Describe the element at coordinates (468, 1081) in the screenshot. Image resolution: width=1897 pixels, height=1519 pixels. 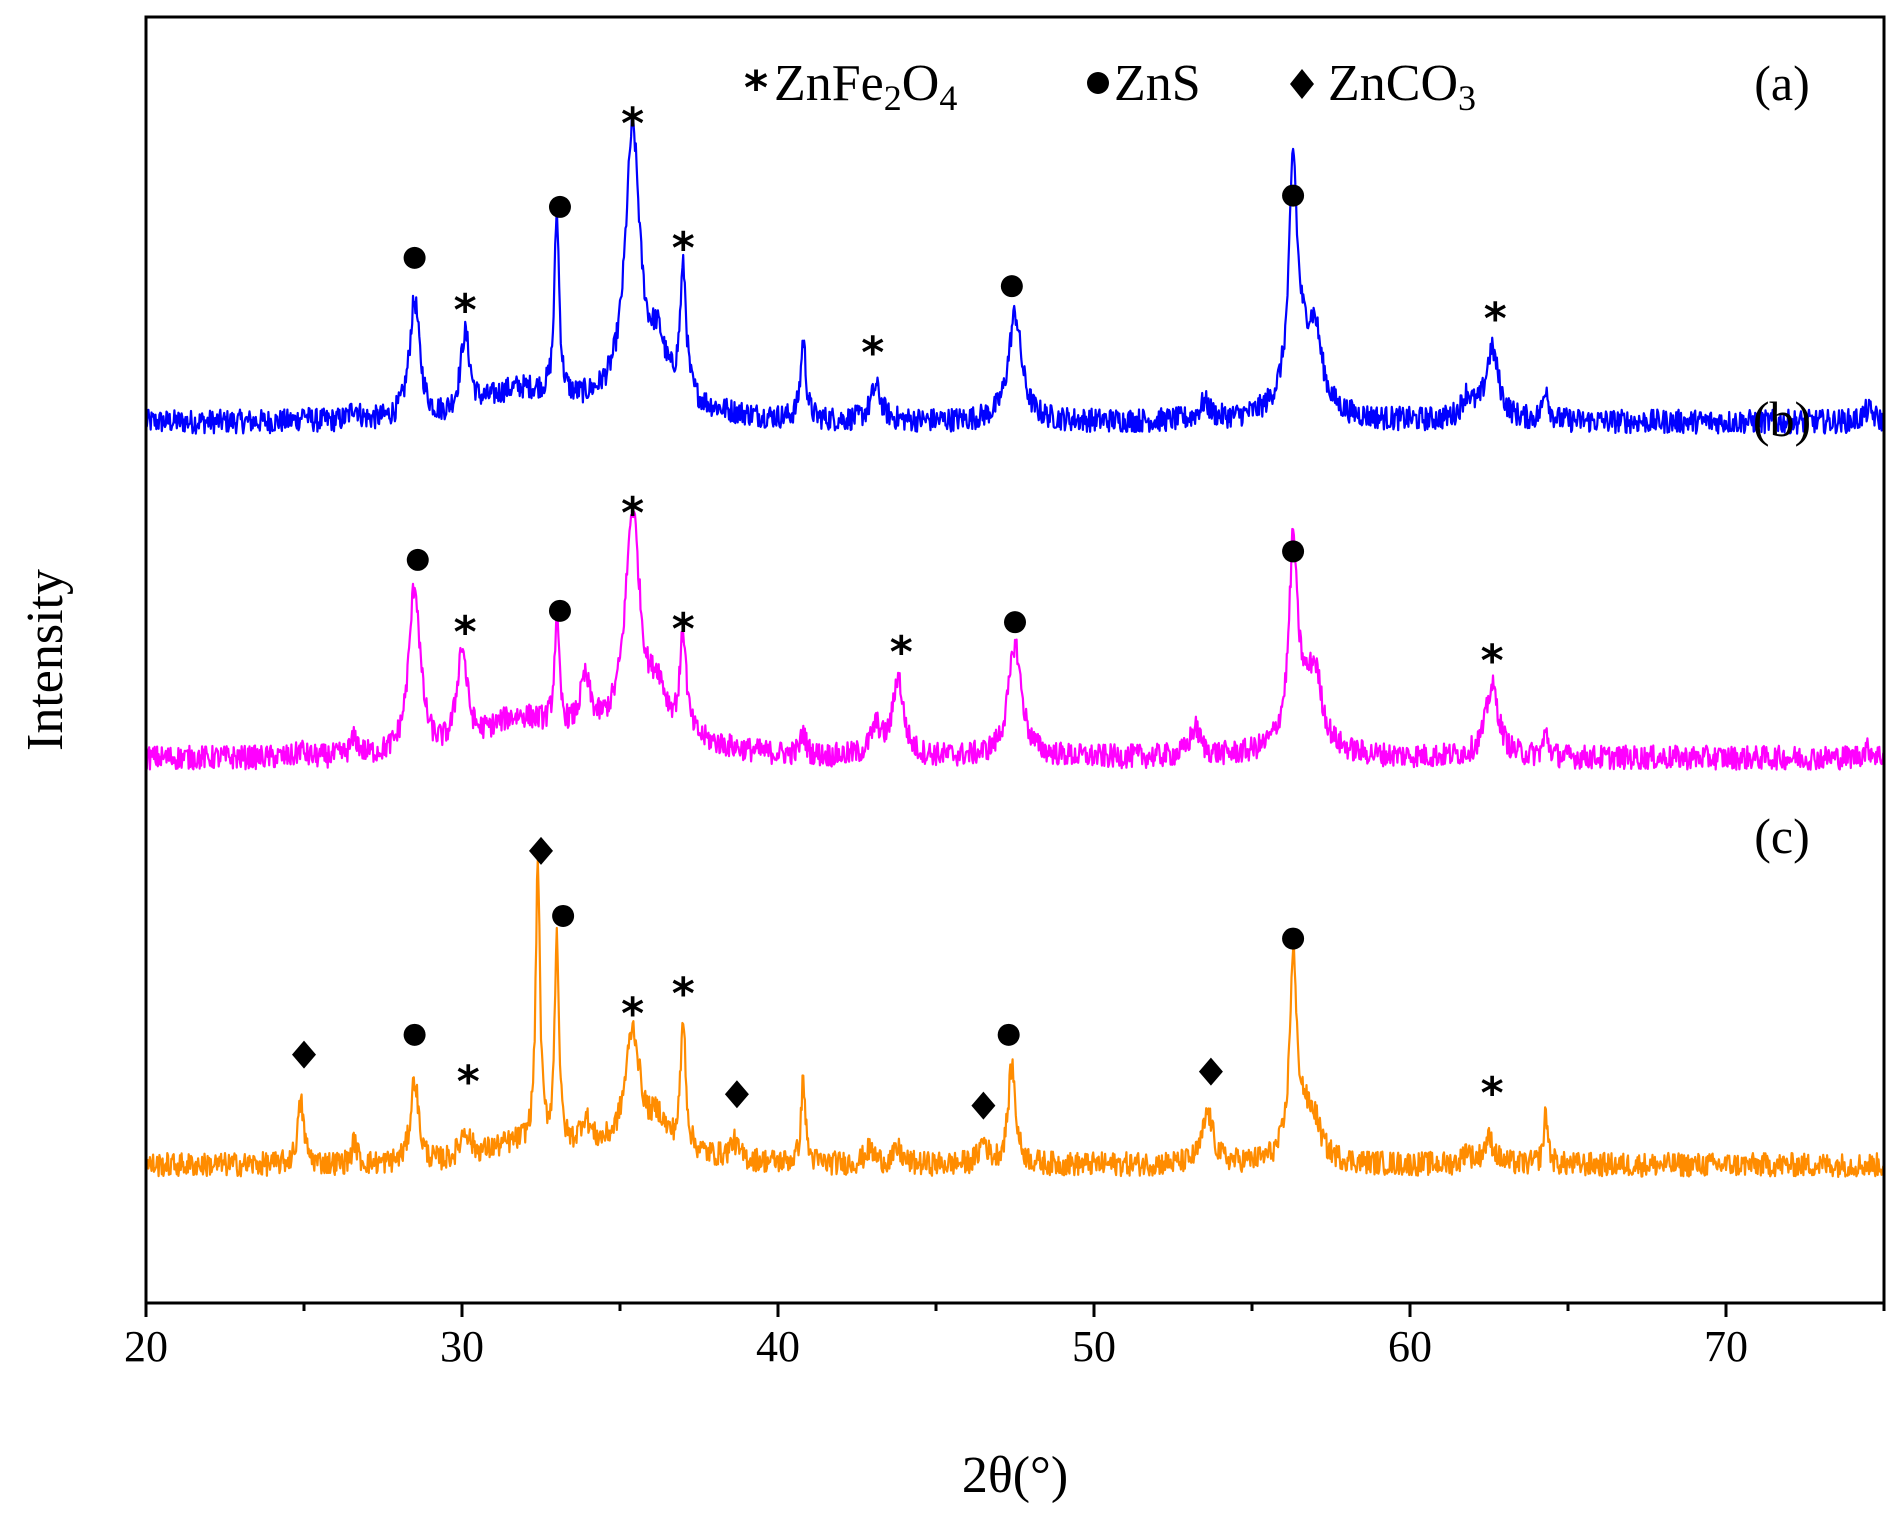
I see `marker-asterisk-3-3: *` at that location.